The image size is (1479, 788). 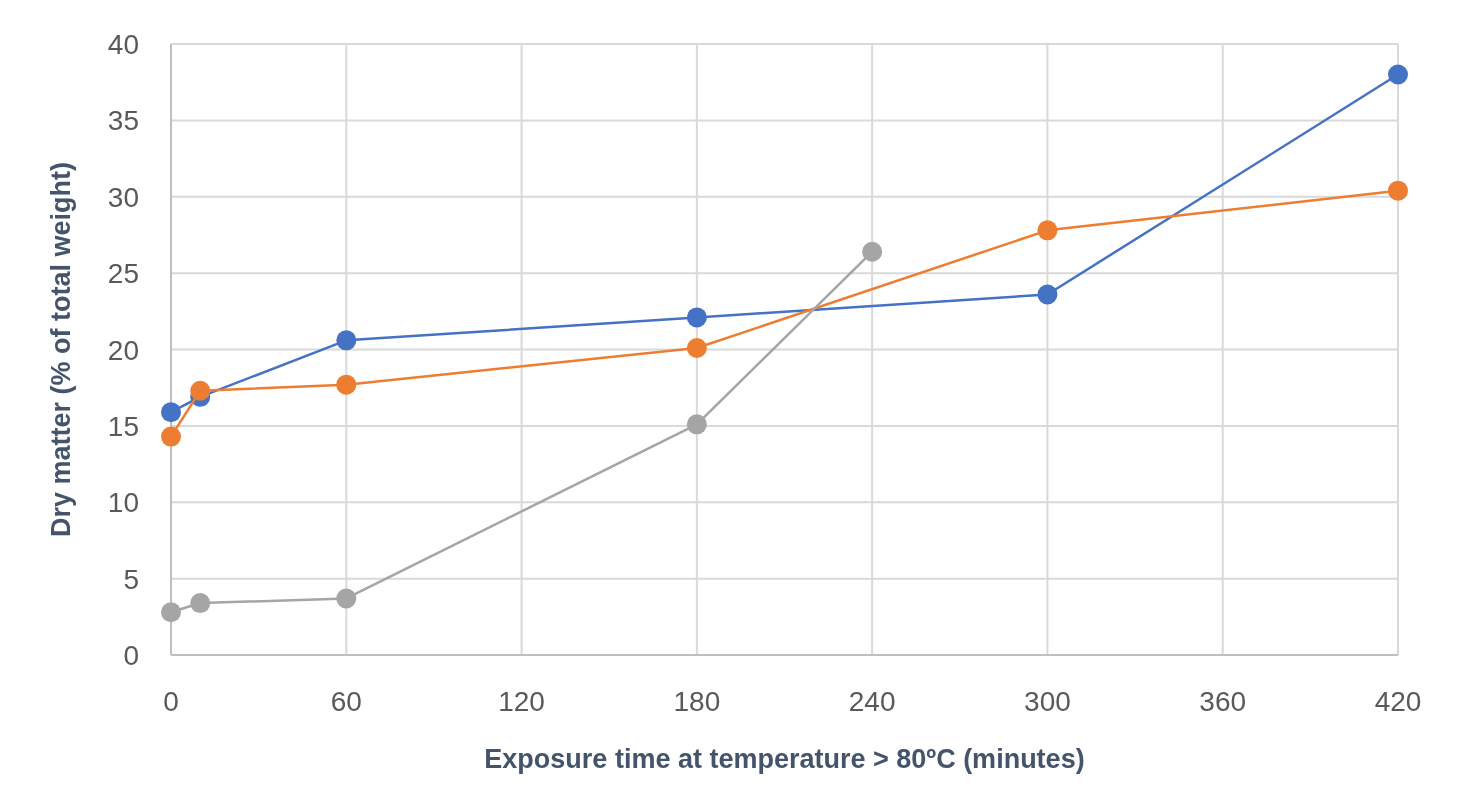 I want to click on x-tick-label: 240, so click(x=872, y=701).